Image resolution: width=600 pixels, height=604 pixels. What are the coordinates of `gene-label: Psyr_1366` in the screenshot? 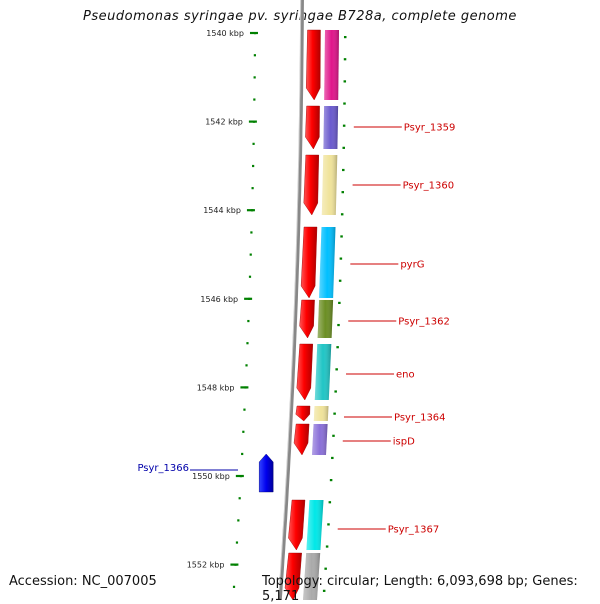 It's located at (163, 468).